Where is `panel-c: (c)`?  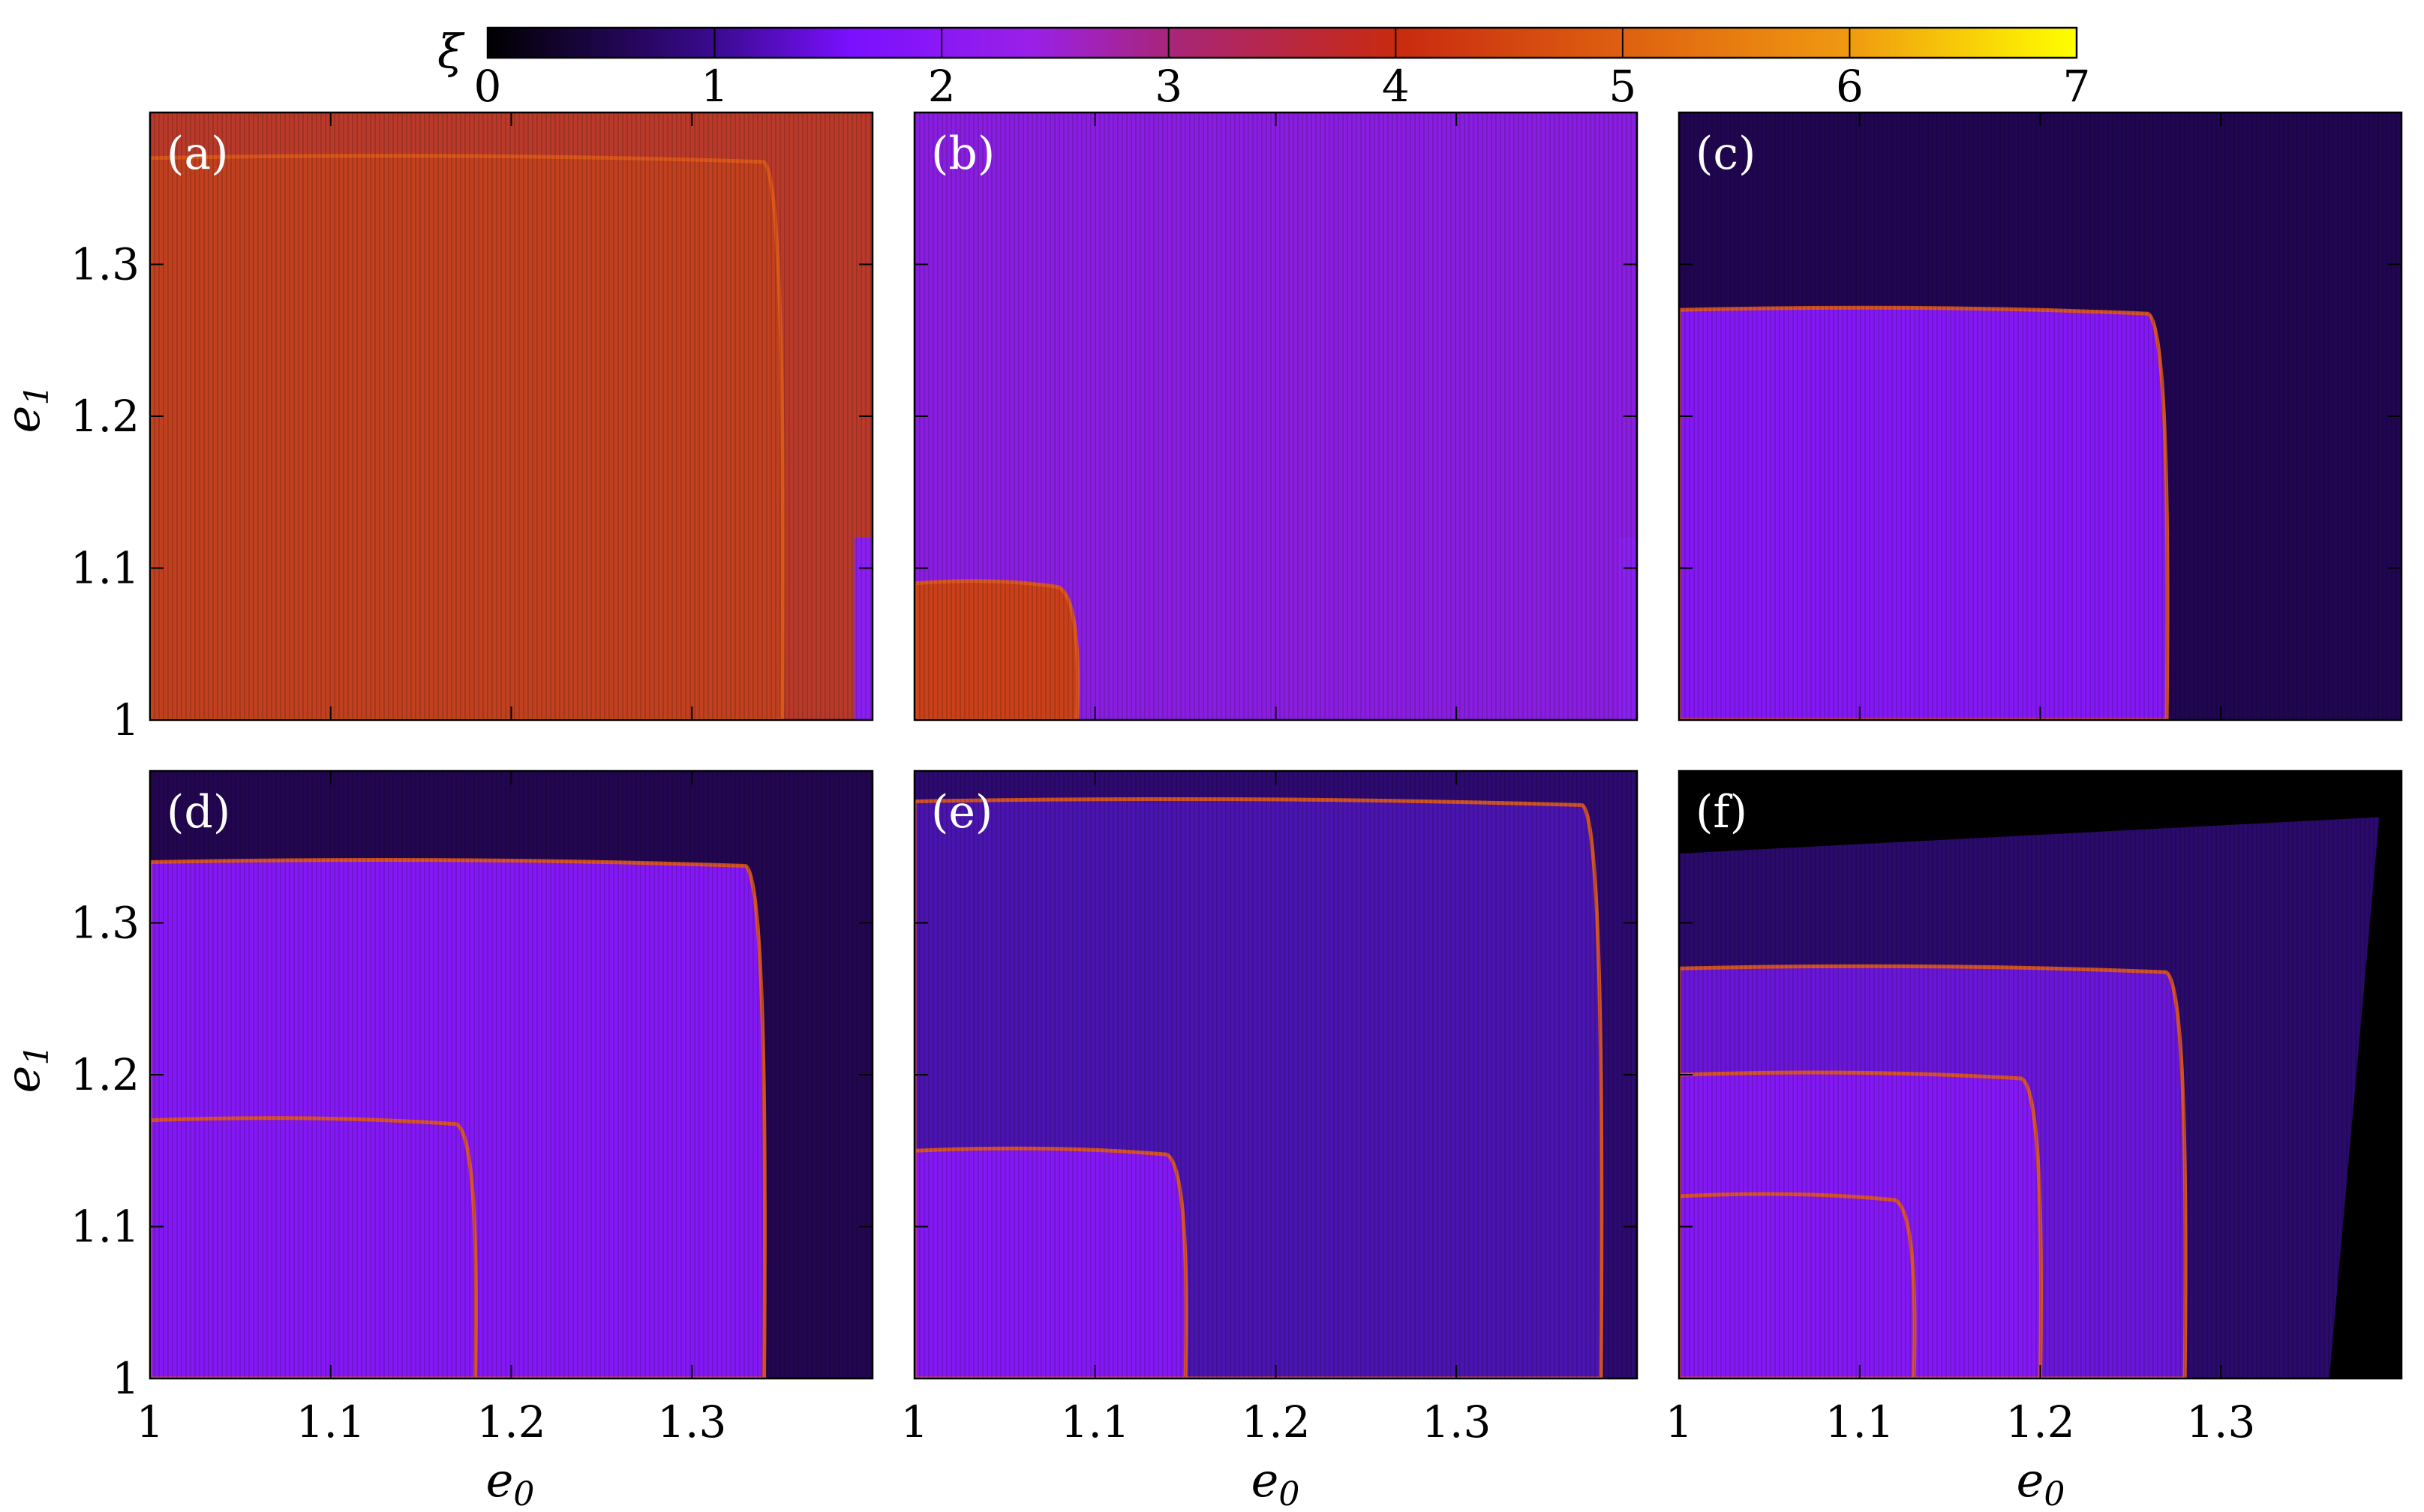 panel-c: (c) is located at coordinates (2041, 416).